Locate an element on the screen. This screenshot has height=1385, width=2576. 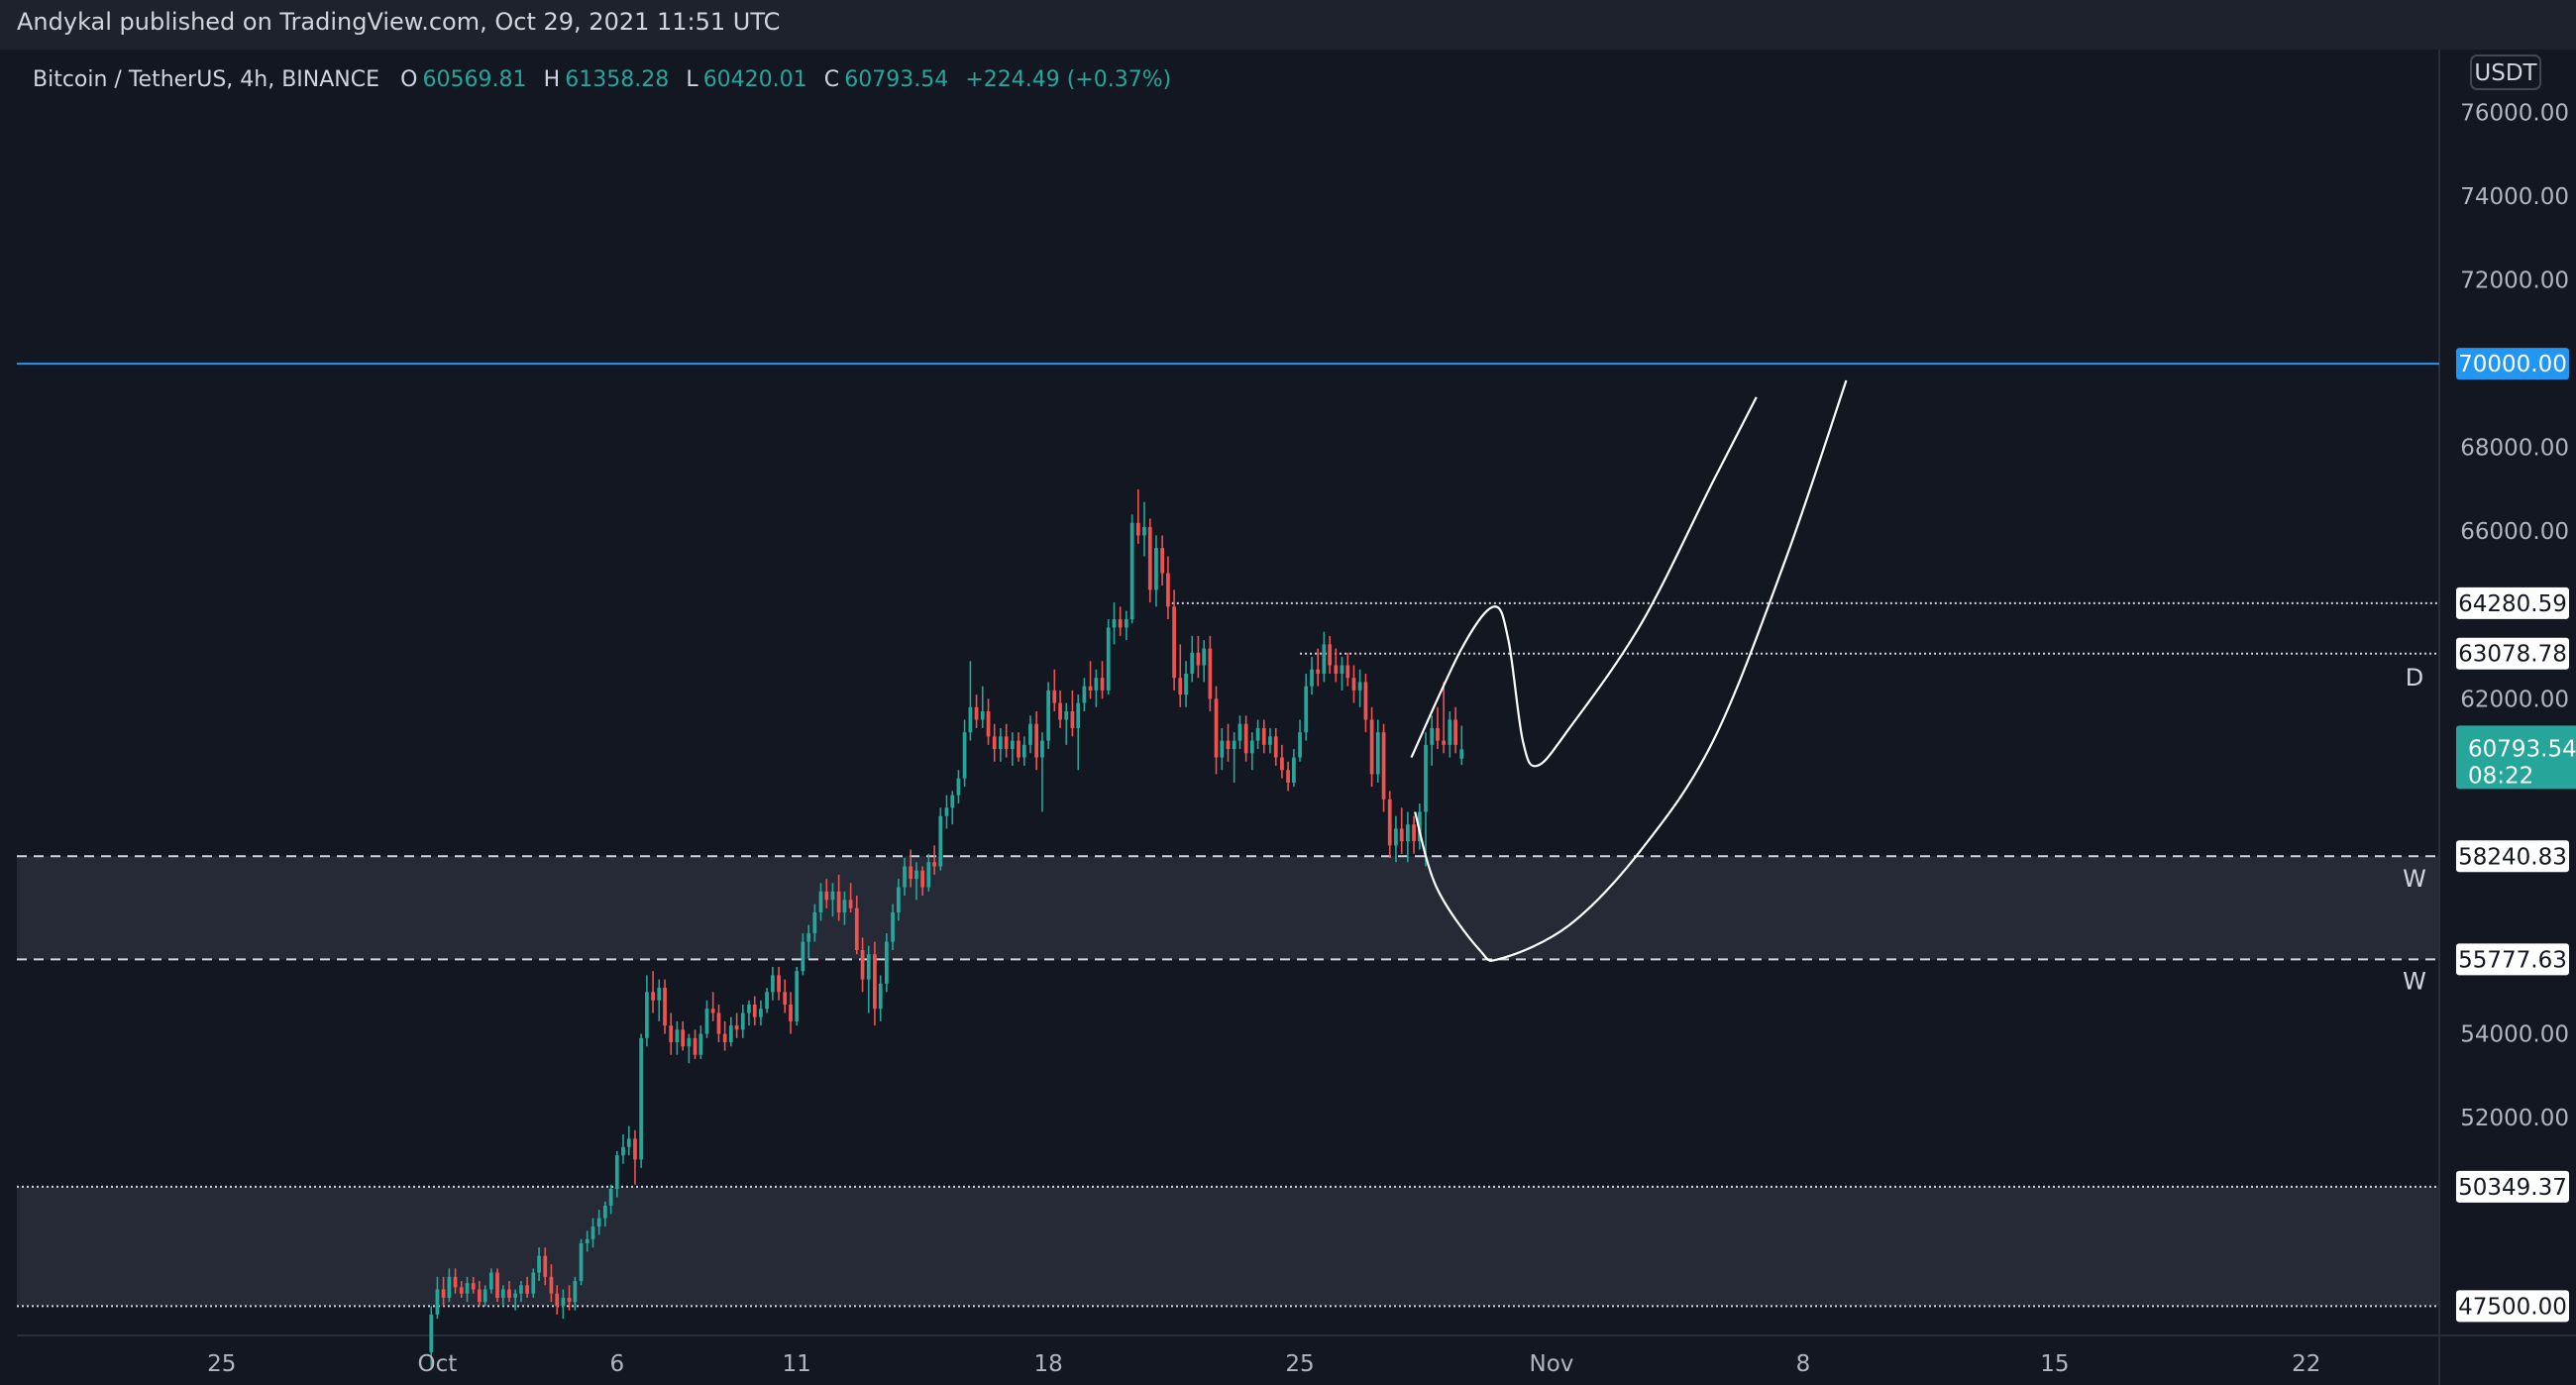
drawing-path-b is located at coordinates (1631, 670).